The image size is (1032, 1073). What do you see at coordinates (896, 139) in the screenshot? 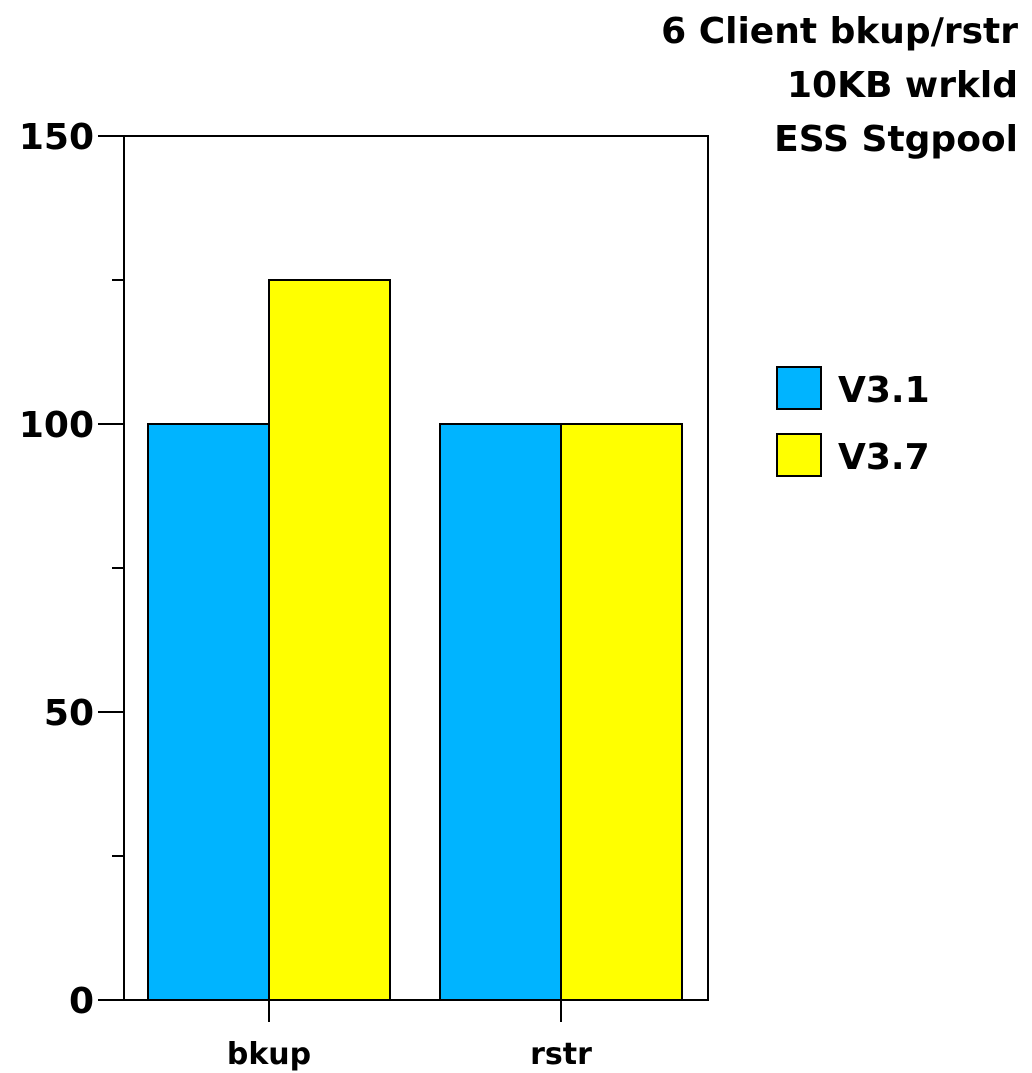
I see `chart-title-line-3: ESS Stgpool` at bounding box center [896, 139].